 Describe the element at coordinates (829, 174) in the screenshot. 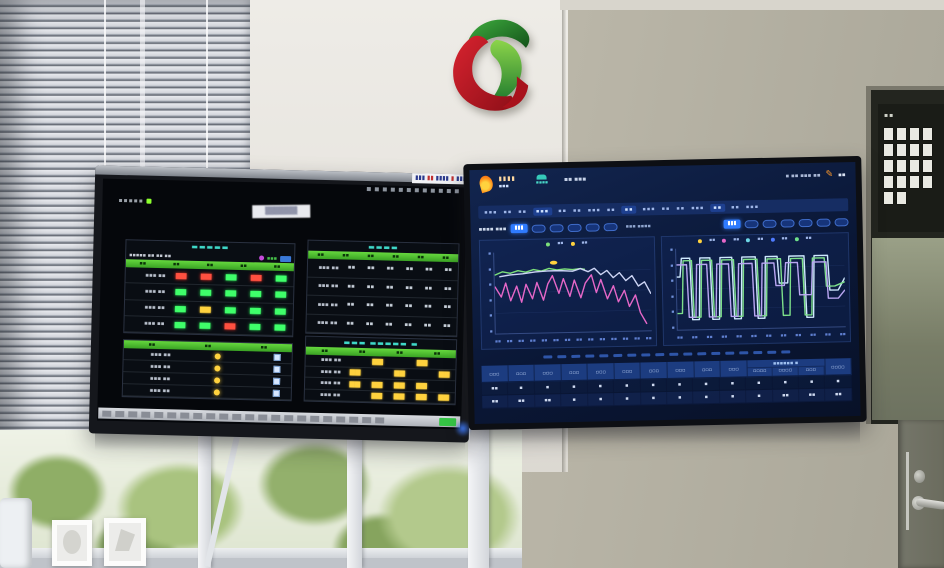

I see `edit-pen-icon: ✎` at that location.